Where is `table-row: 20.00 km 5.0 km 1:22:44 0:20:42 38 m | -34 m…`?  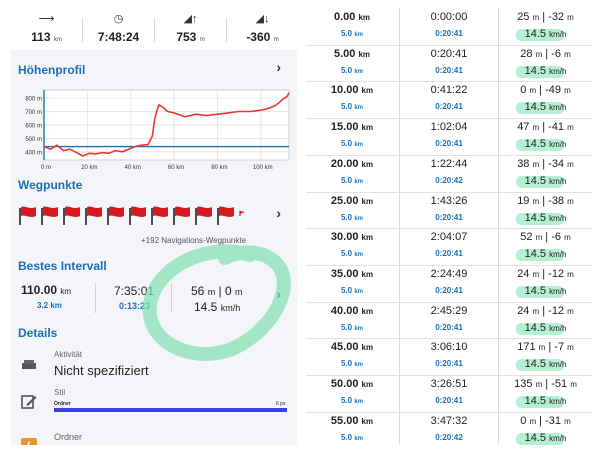 table-row: 20.00 km 5.0 km 1:22:44 0:20:42 38 m | -34 m… is located at coordinates (449, 172).